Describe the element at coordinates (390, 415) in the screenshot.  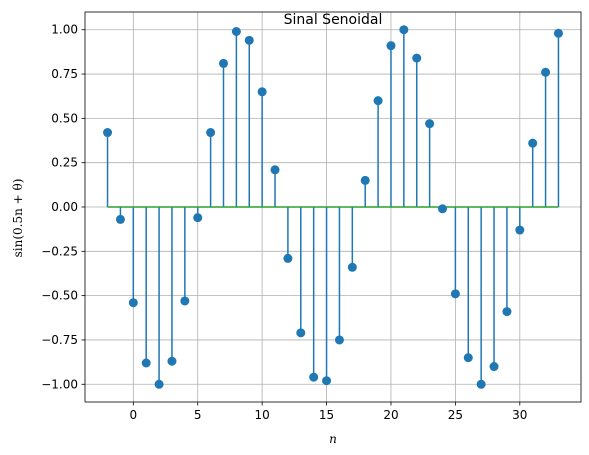
I see `x-tick-label: 20` at that location.